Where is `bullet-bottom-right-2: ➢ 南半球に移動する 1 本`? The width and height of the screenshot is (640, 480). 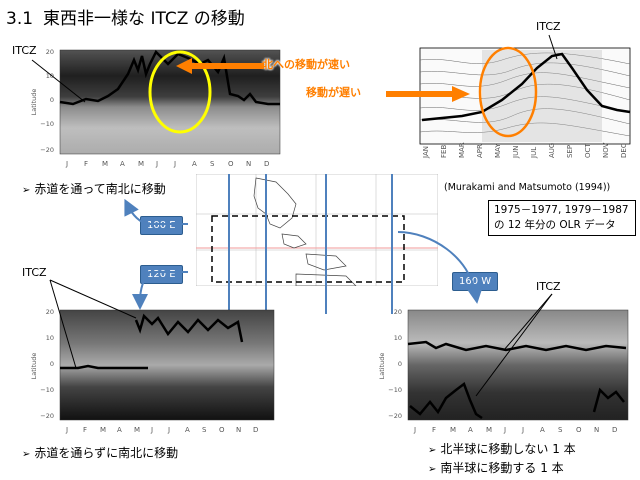 bullet-bottom-right-2: ➢ 南半球に移動する 1 本 is located at coordinates (496, 468).